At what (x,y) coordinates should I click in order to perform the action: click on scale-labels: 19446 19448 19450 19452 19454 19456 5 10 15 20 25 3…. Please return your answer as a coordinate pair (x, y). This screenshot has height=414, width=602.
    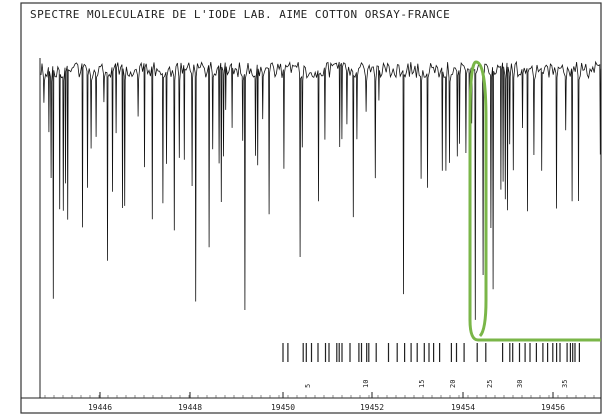
    Looking at the image, I should click on (319, 396).